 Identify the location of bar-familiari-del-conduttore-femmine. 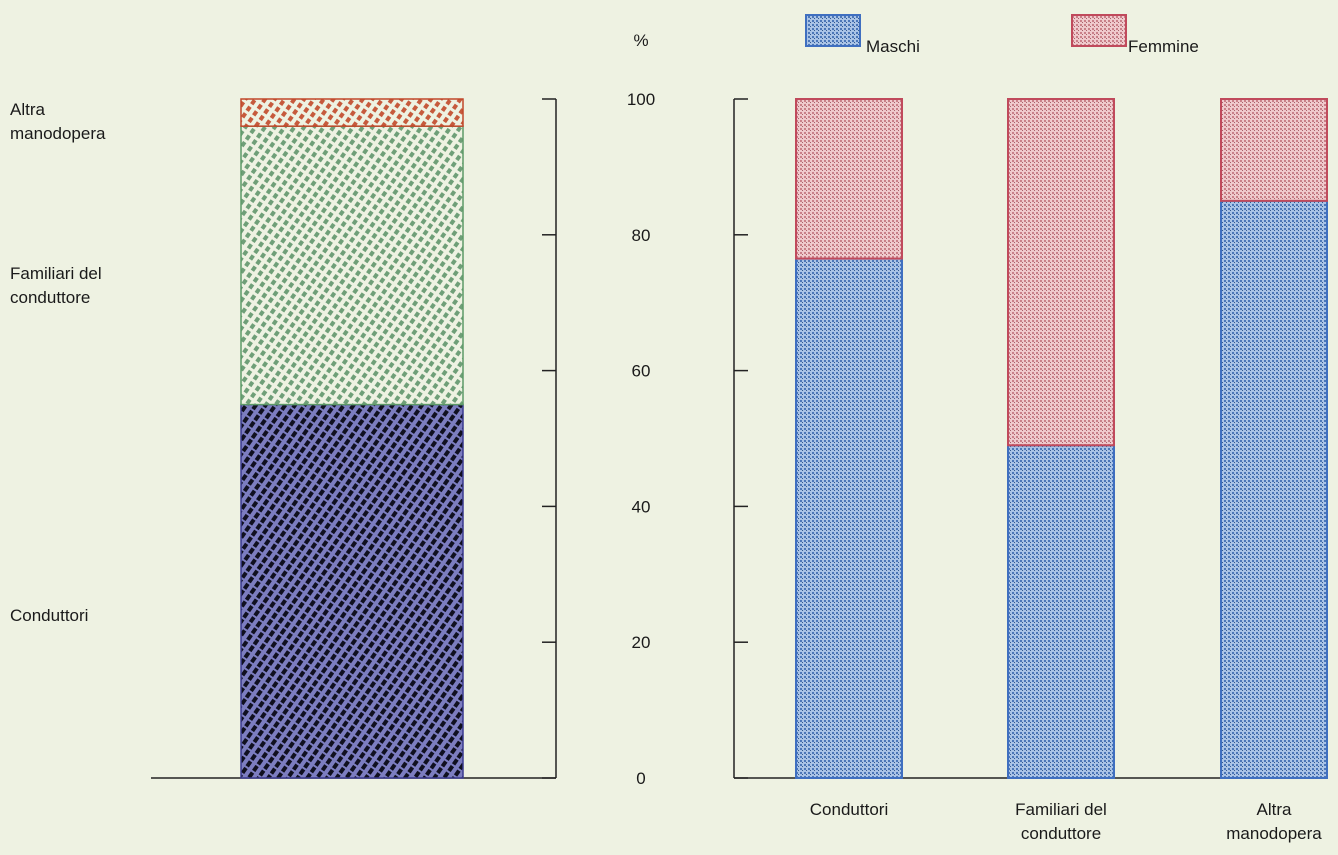
(1061, 272).